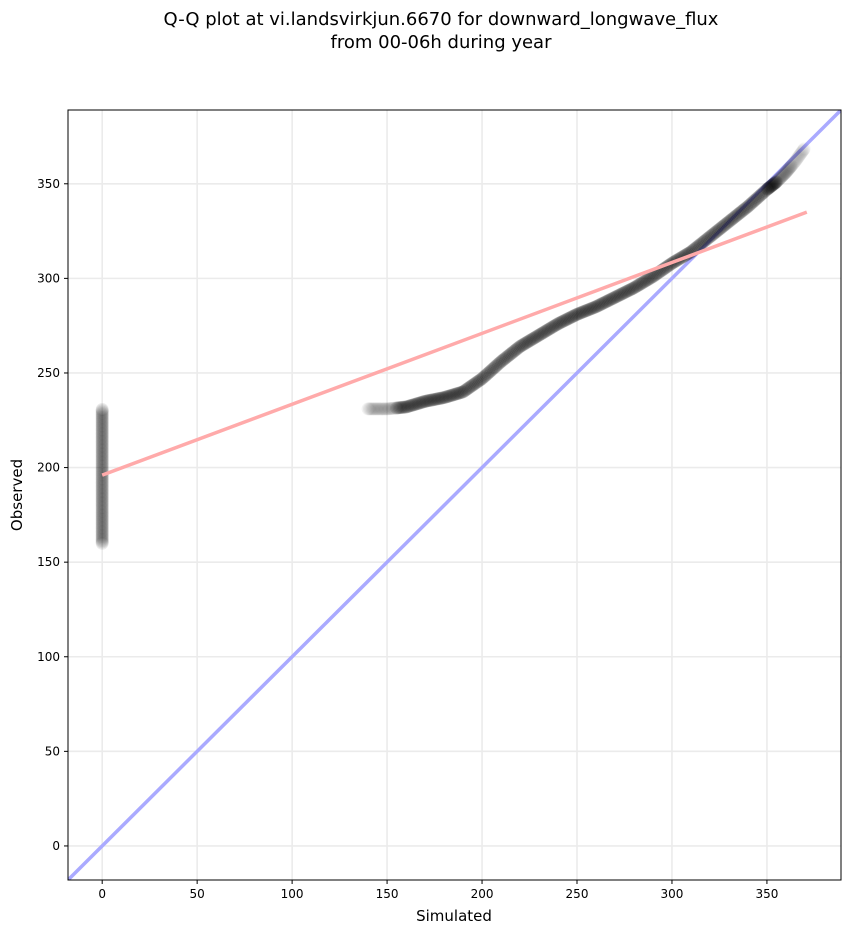  Describe the element at coordinates (48, 562) in the screenshot. I see `y-tick-label: 150` at that location.